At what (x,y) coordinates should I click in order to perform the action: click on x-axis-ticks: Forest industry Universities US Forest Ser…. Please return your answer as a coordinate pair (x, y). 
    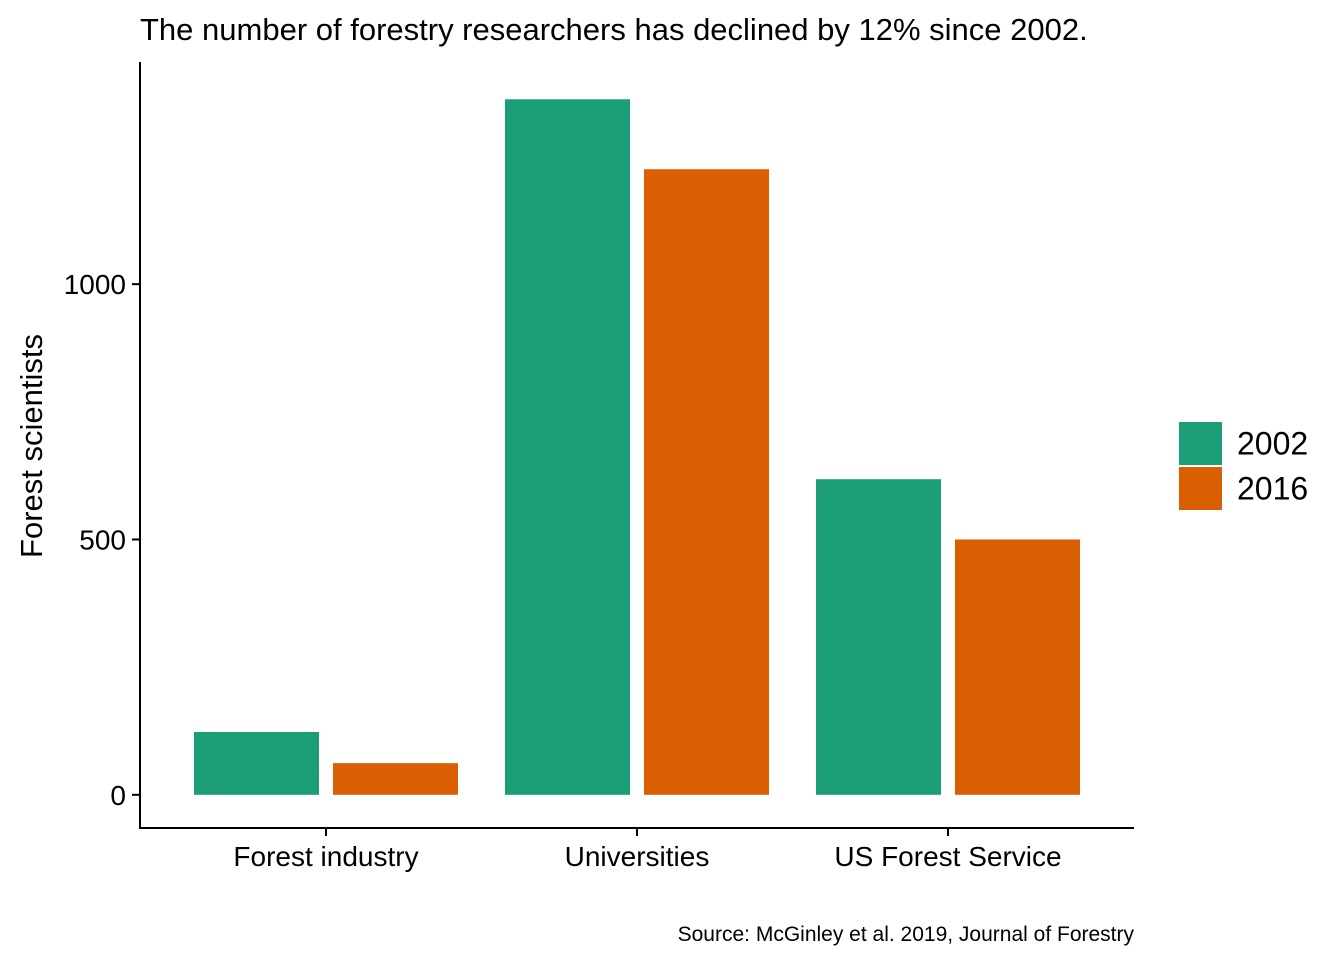
    Looking at the image, I should click on (647, 850).